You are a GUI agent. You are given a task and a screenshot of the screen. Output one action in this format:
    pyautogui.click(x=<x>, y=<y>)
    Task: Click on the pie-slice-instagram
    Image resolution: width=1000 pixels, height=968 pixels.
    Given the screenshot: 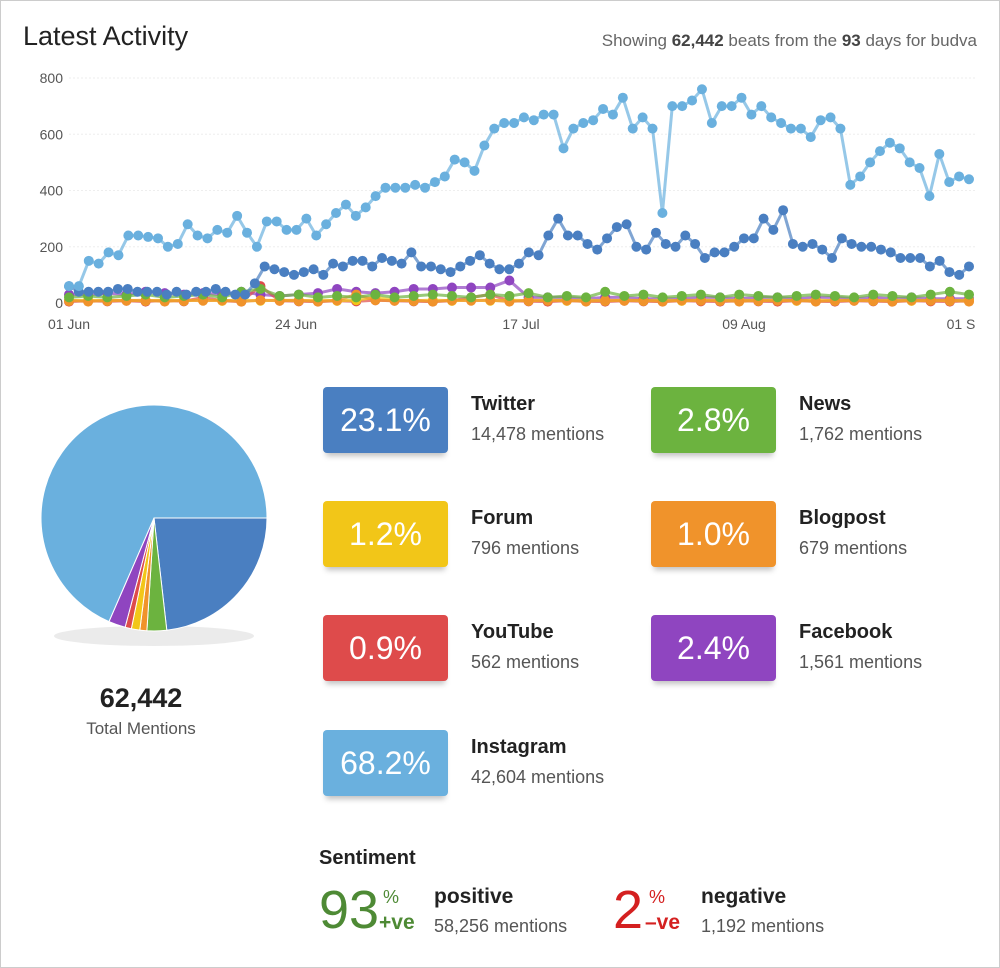 What is the action you would take?
    pyautogui.click(x=154, y=513)
    